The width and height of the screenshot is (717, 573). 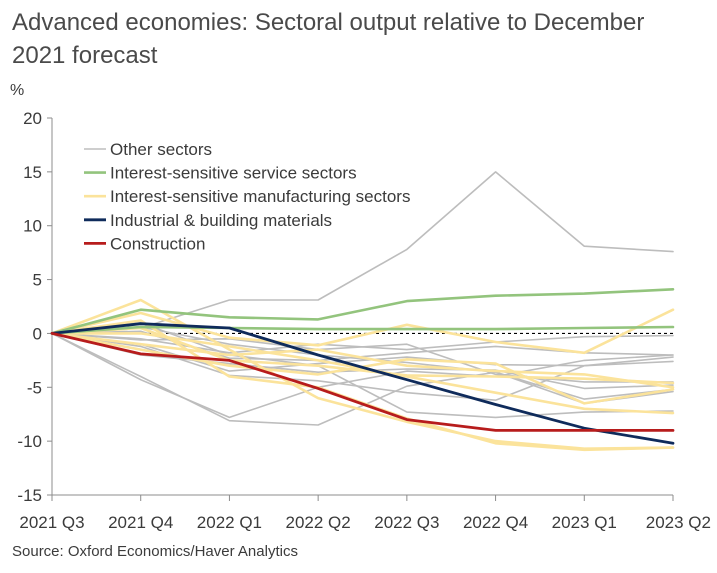 I want to click on y-tick-label: 20, so click(x=32, y=118).